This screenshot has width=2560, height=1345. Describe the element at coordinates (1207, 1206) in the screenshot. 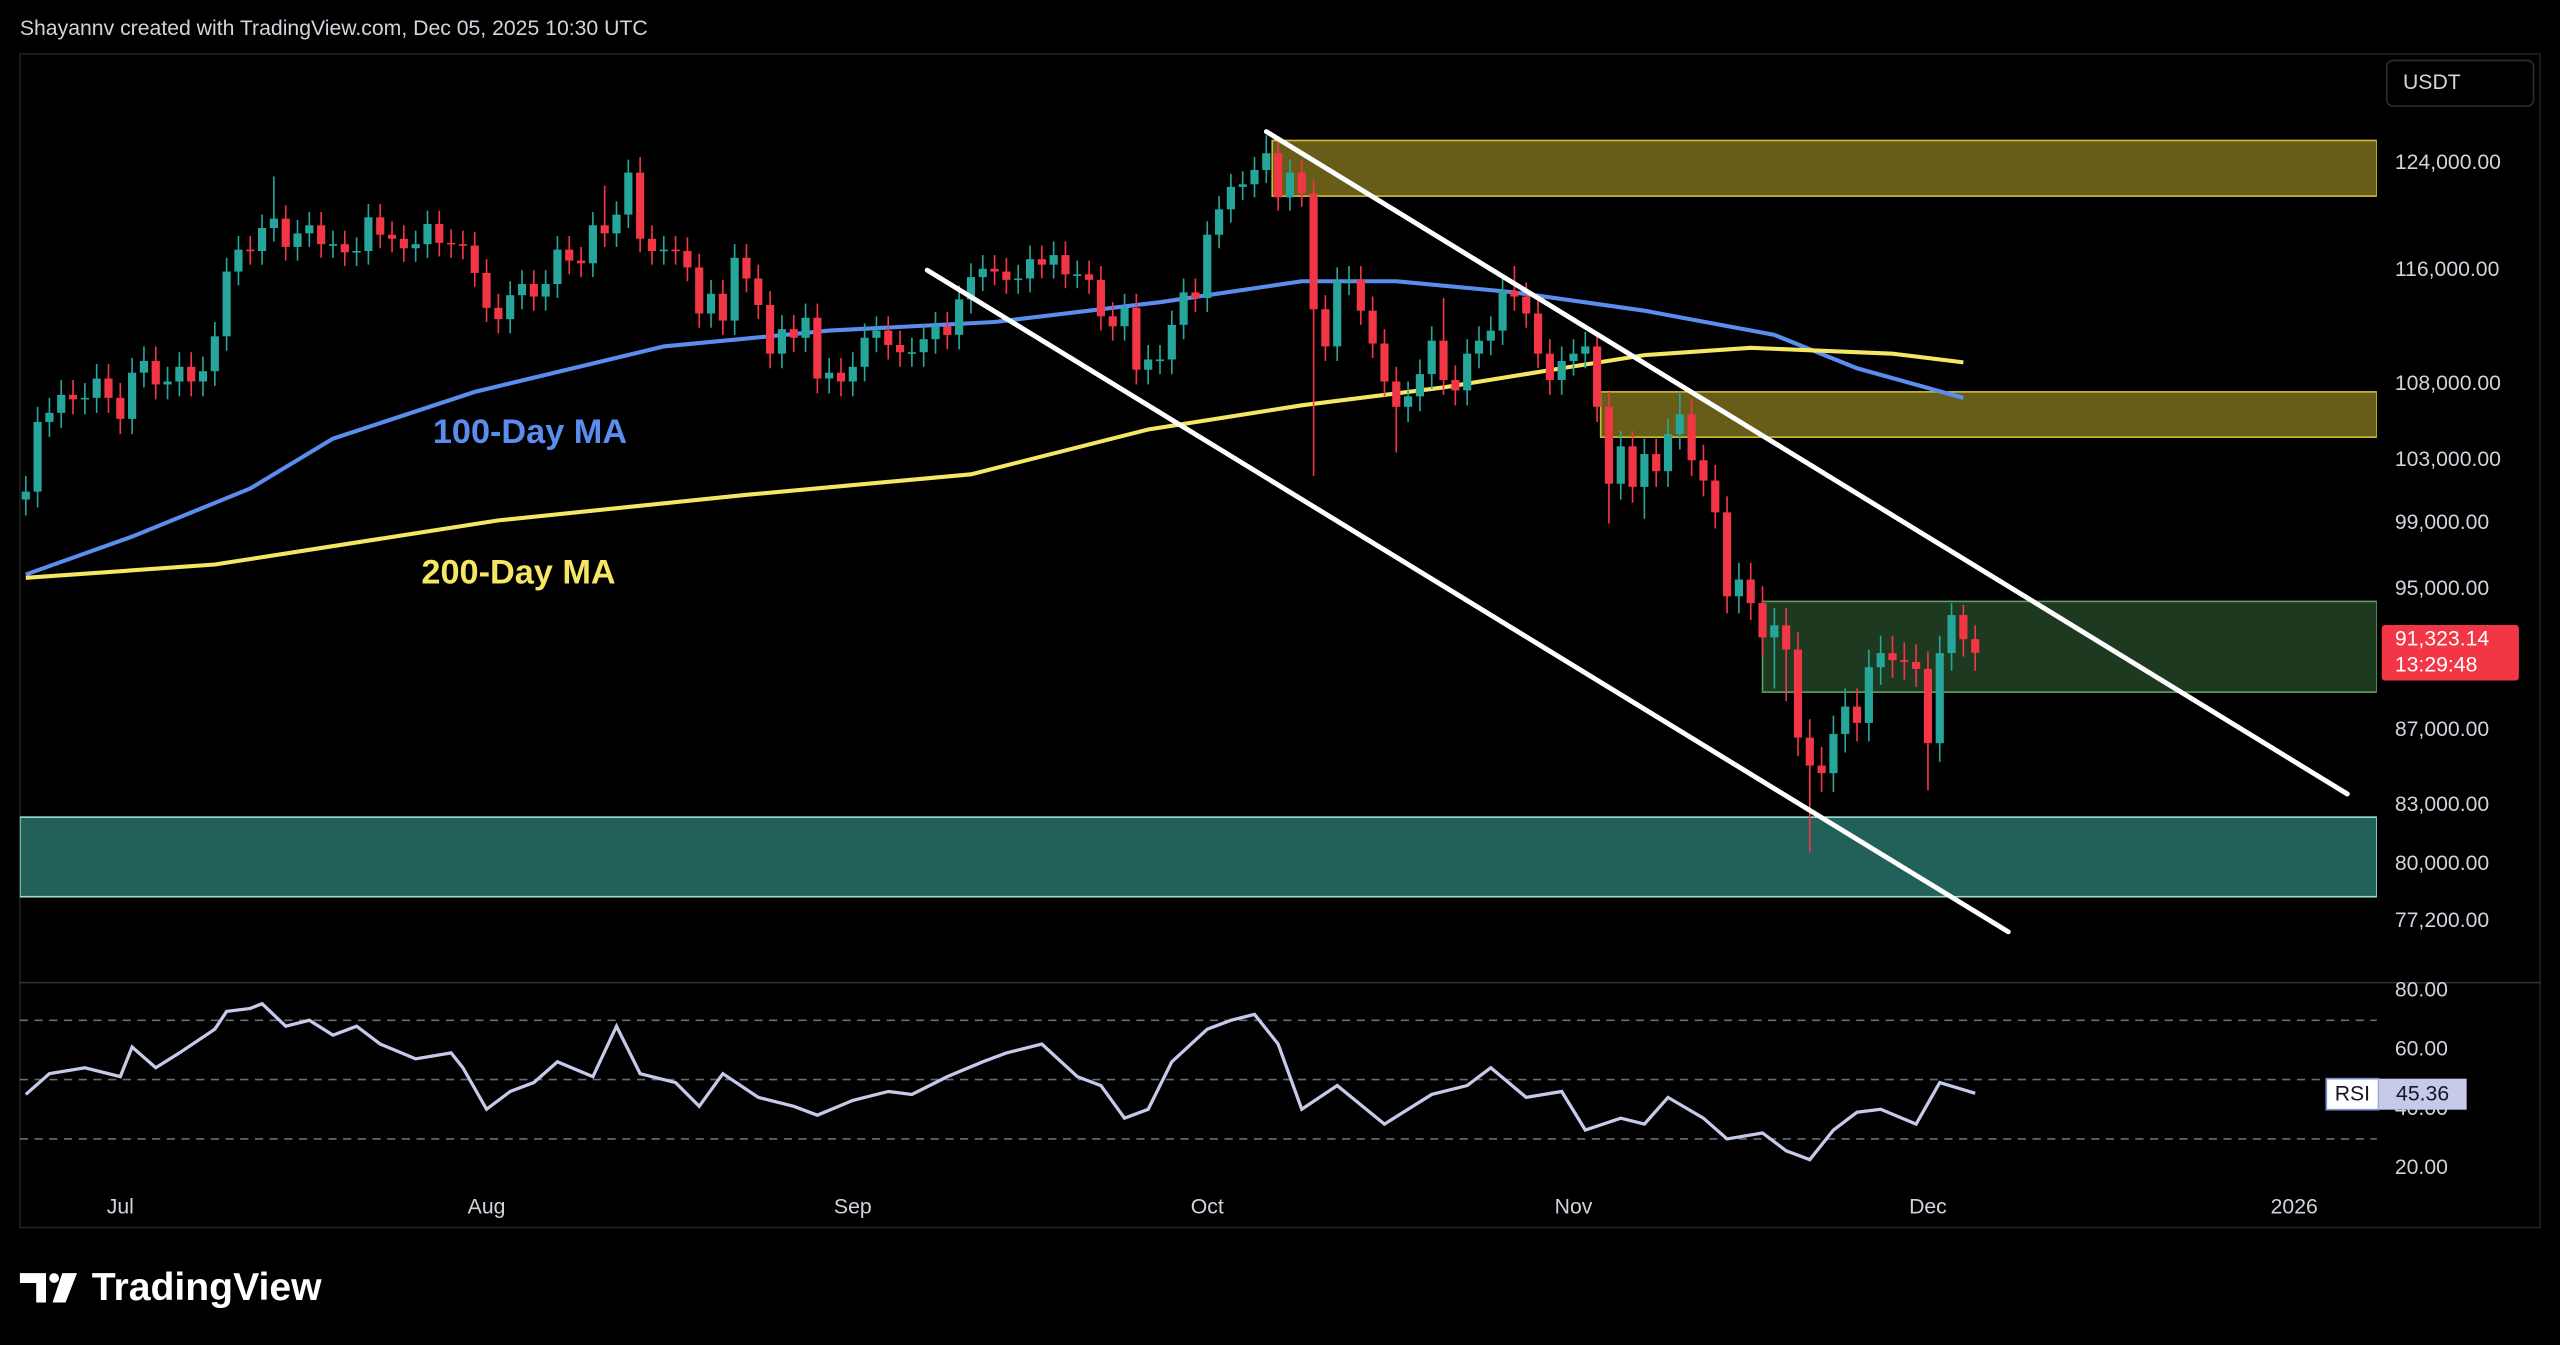

I see `x-tick-label: Oct` at that location.